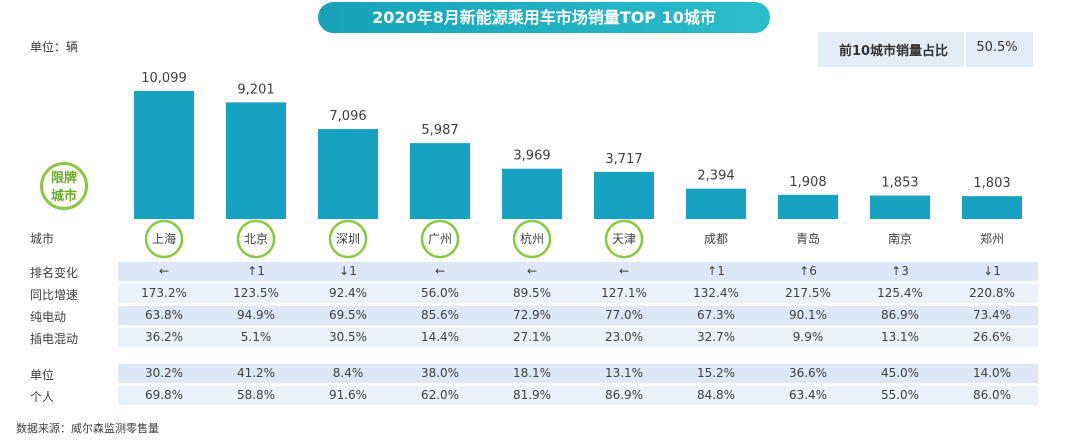 The width and height of the screenshot is (1080, 443). I want to click on table-cell: 69.8%, so click(164, 395).